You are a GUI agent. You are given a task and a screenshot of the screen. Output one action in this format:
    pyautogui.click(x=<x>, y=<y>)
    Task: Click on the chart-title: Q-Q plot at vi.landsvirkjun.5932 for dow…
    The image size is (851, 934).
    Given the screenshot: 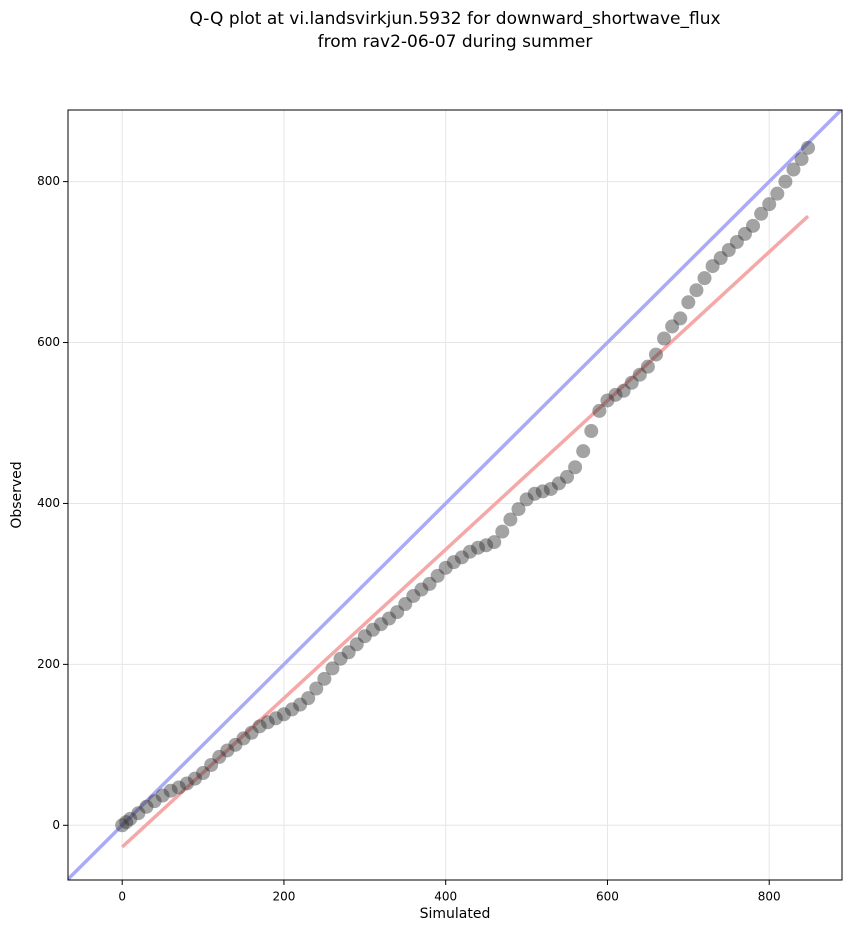 What is the action you would take?
    pyautogui.click(x=454, y=19)
    